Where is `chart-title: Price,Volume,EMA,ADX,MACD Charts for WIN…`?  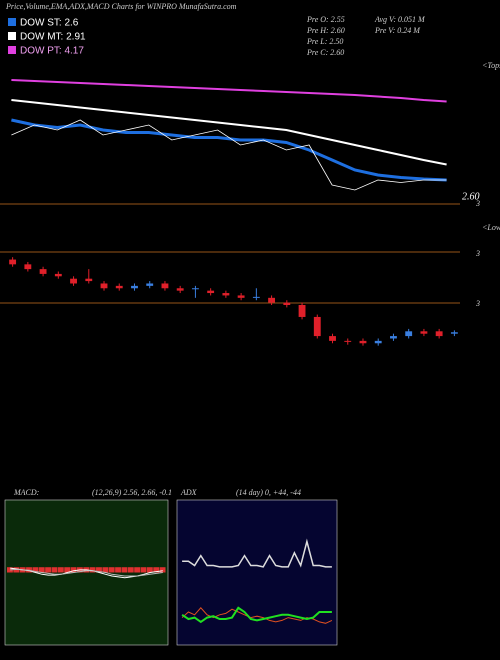 chart-title: Price,Volume,EMA,ADX,MACD Charts for WIN… is located at coordinates (121, 6).